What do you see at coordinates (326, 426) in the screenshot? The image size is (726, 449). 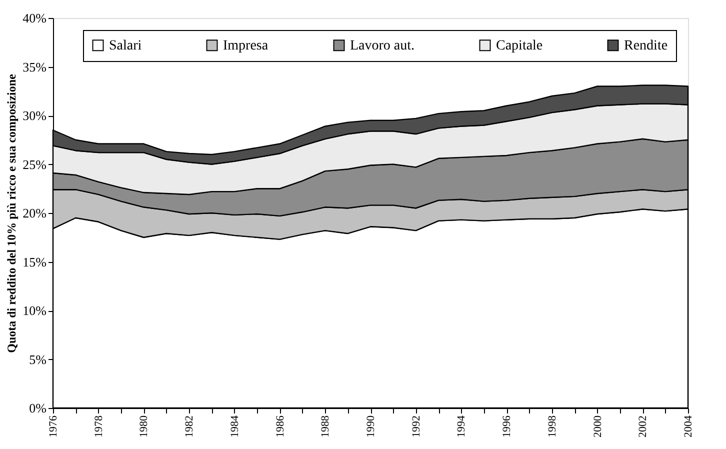 I see `x-tick-label: 1988` at bounding box center [326, 426].